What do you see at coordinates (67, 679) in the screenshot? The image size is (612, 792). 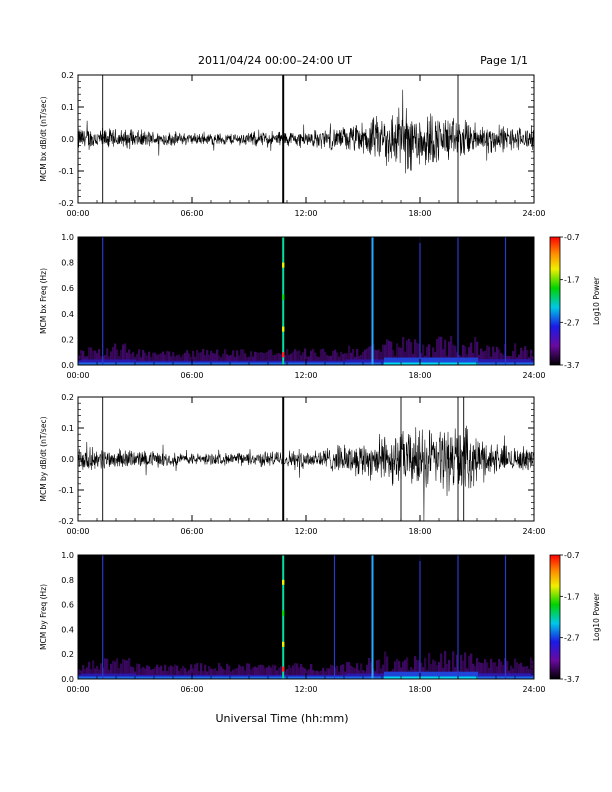 I see `y-tick-label: 0.0` at bounding box center [67, 679].